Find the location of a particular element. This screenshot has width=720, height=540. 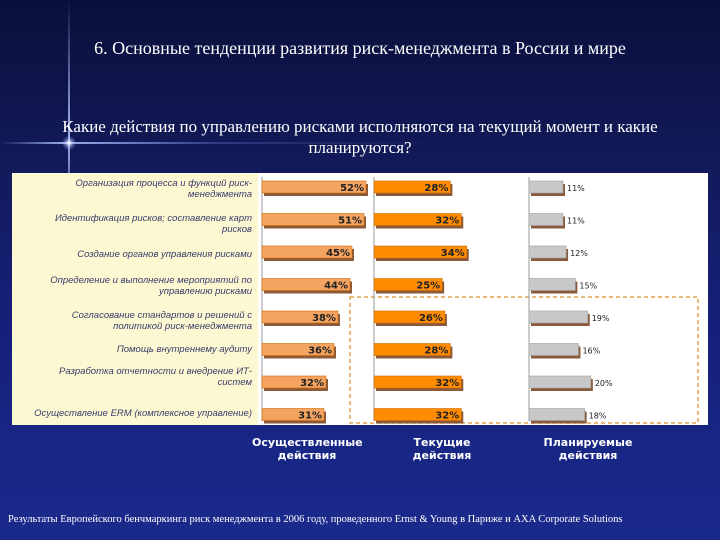

bar-value-label: 51% is located at coordinates (350, 221).